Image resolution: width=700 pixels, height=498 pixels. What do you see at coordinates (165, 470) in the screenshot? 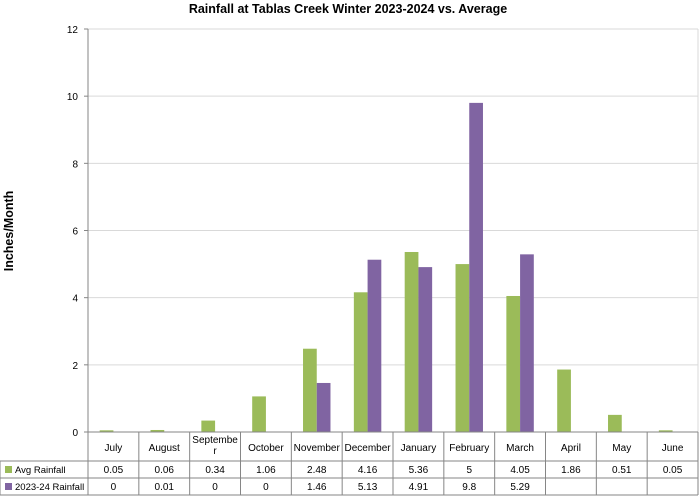
I see `data-label: 0.06` at bounding box center [165, 470].